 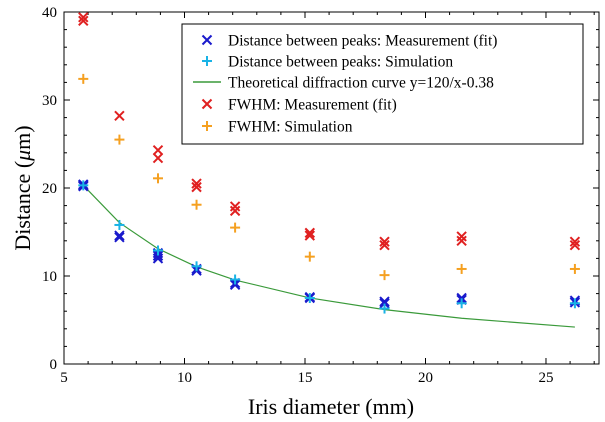 I want to click on x-tick-label: 10, so click(x=184, y=378).